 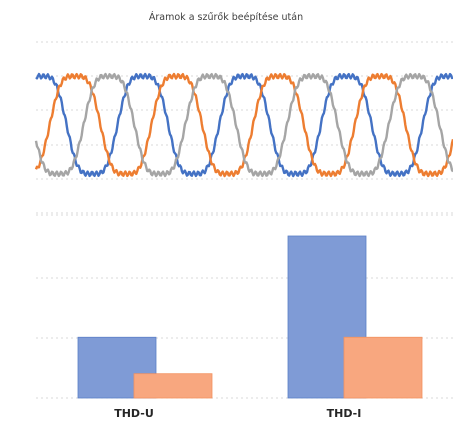 I want to click on bar-chart-category-labels: THD-U THD-I, so click(x=237, y=413).